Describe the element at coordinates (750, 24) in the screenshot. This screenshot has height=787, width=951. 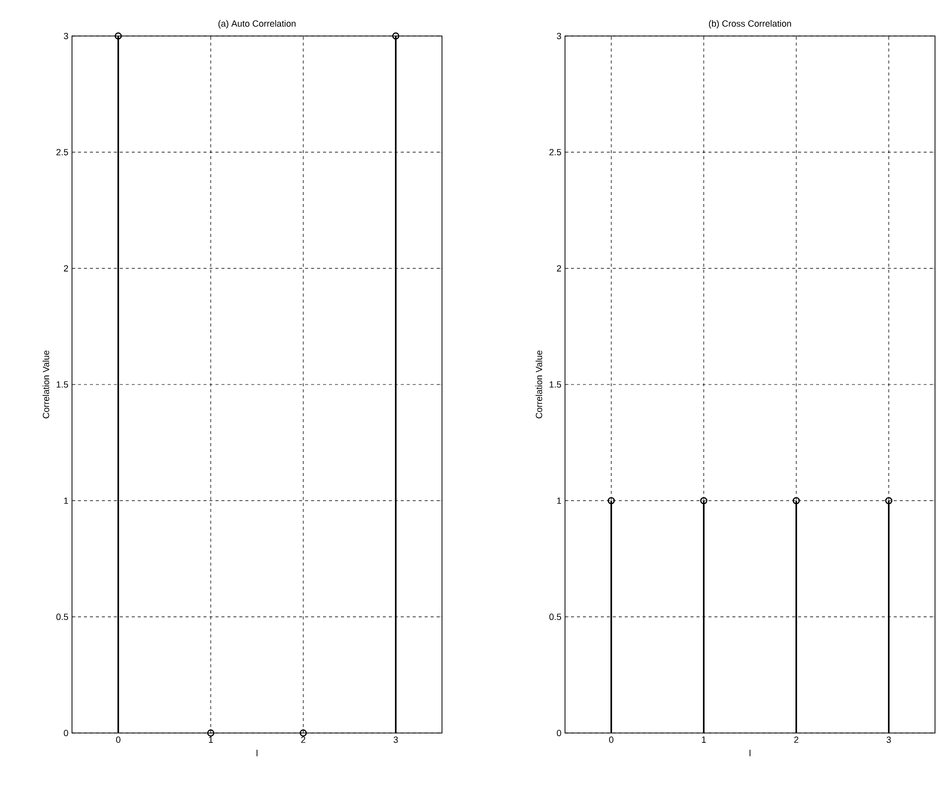
I see `chart-title: (b) Cross Correlation` at that location.